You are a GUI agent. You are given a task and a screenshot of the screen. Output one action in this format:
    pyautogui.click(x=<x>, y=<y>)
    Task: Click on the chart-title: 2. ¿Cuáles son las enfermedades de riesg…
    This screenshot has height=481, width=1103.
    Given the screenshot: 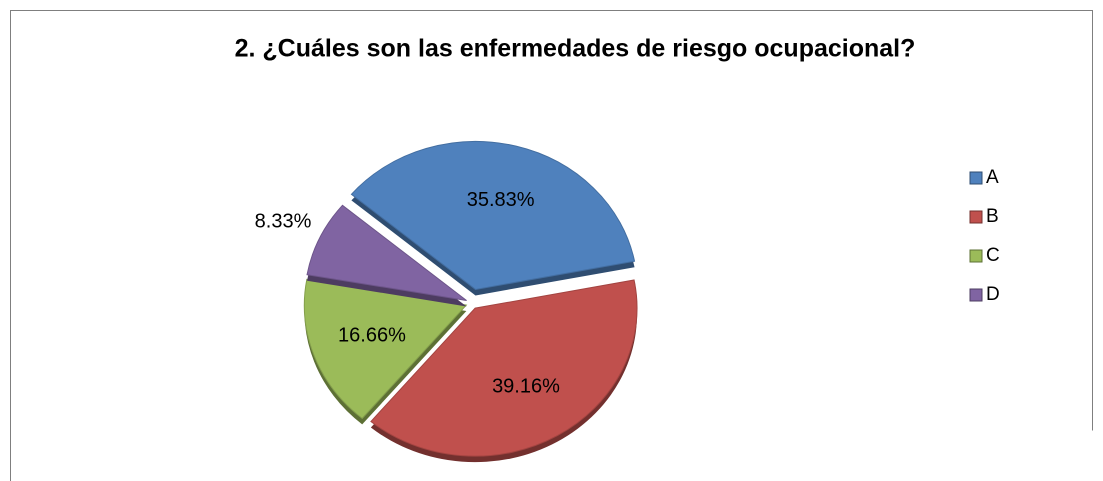 What is the action you would take?
    pyautogui.click(x=575, y=49)
    